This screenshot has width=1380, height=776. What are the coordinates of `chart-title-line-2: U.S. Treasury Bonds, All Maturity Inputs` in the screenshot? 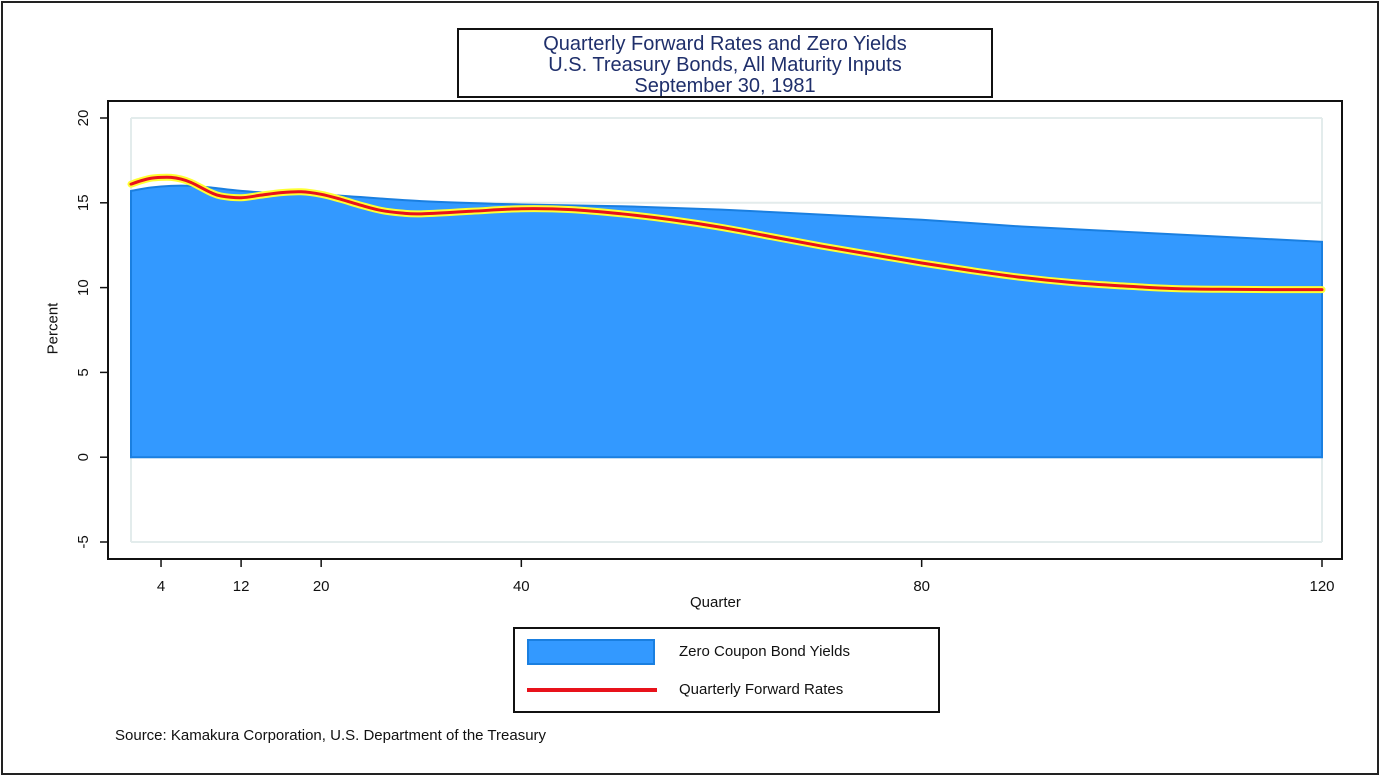 It's located at (725, 65).